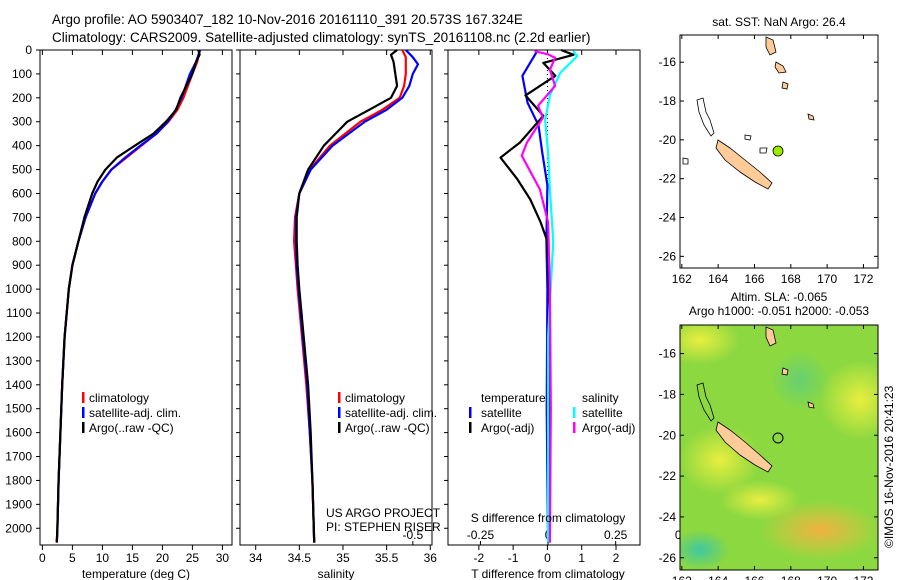 This screenshot has width=900, height=580. Describe the element at coordinates (755, 399) in the screenshot. I see `sla-map-land` at that location.